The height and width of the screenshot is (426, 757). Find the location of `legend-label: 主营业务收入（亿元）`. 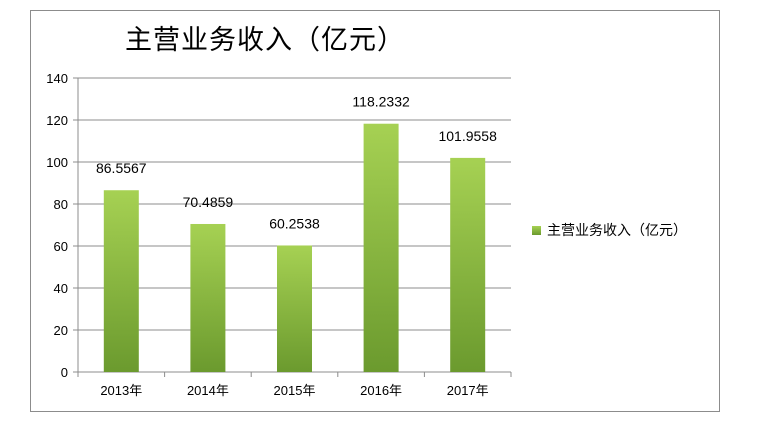

legend-label: 主营业务收入（亿元） is located at coordinates (617, 231).